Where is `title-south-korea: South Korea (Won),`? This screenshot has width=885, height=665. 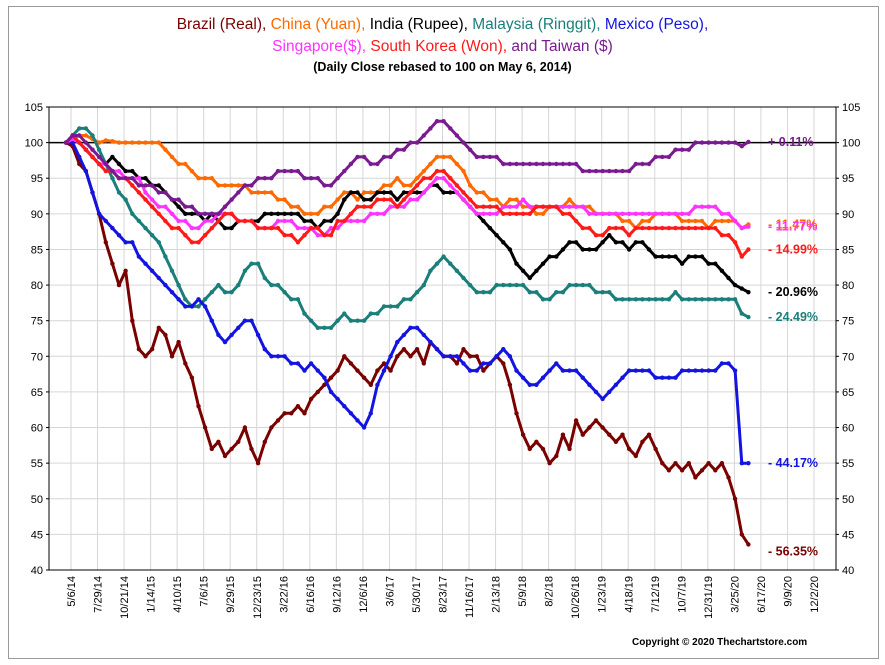 title-south-korea: South Korea (Won), is located at coordinates (441, 46).